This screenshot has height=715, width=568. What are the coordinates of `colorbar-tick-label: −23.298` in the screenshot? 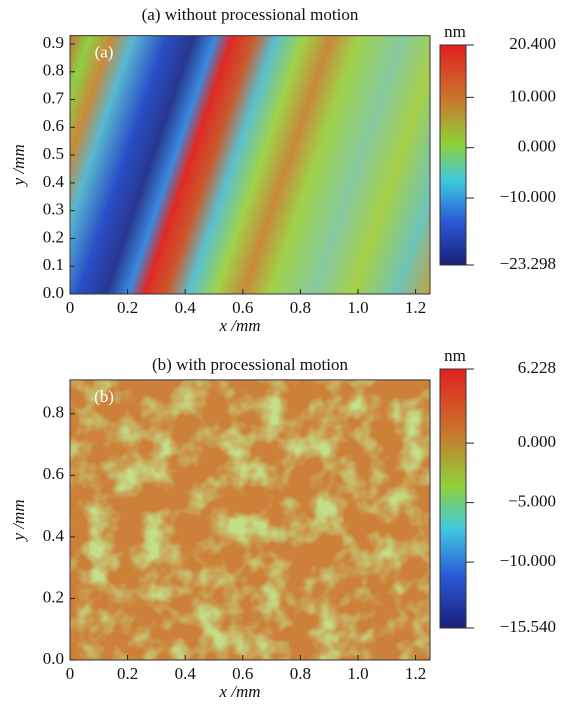 It's located at (528, 263).